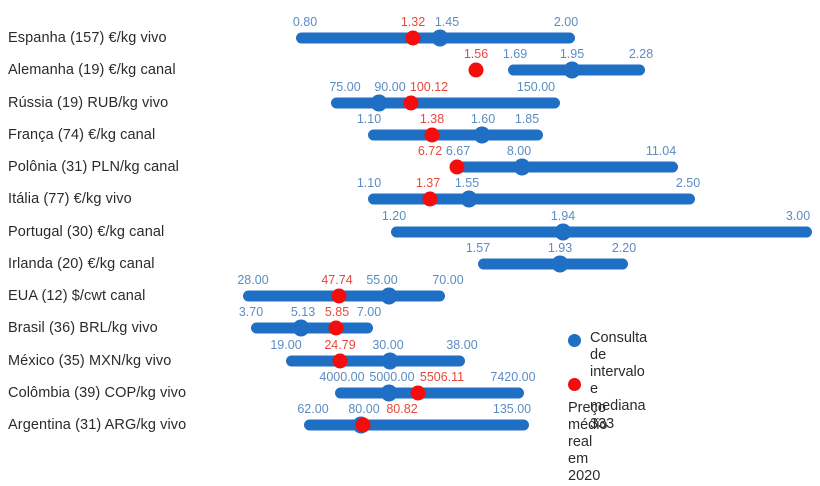 This screenshot has height=486, width=820. What do you see at coordinates (413, 22) in the screenshot?
I see `actual-price-value: 1.32` at bounding box center [413, 22].